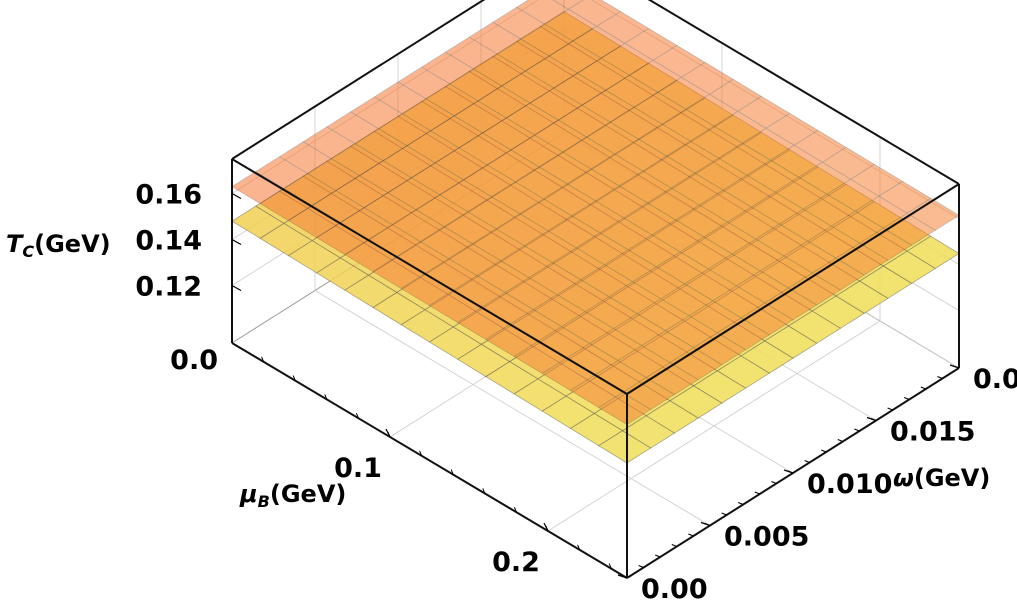 Image resolution: width=1017 pixels, height=610 pixels. I want to click on omega-tick-label: 0.010, so click(849, 484).